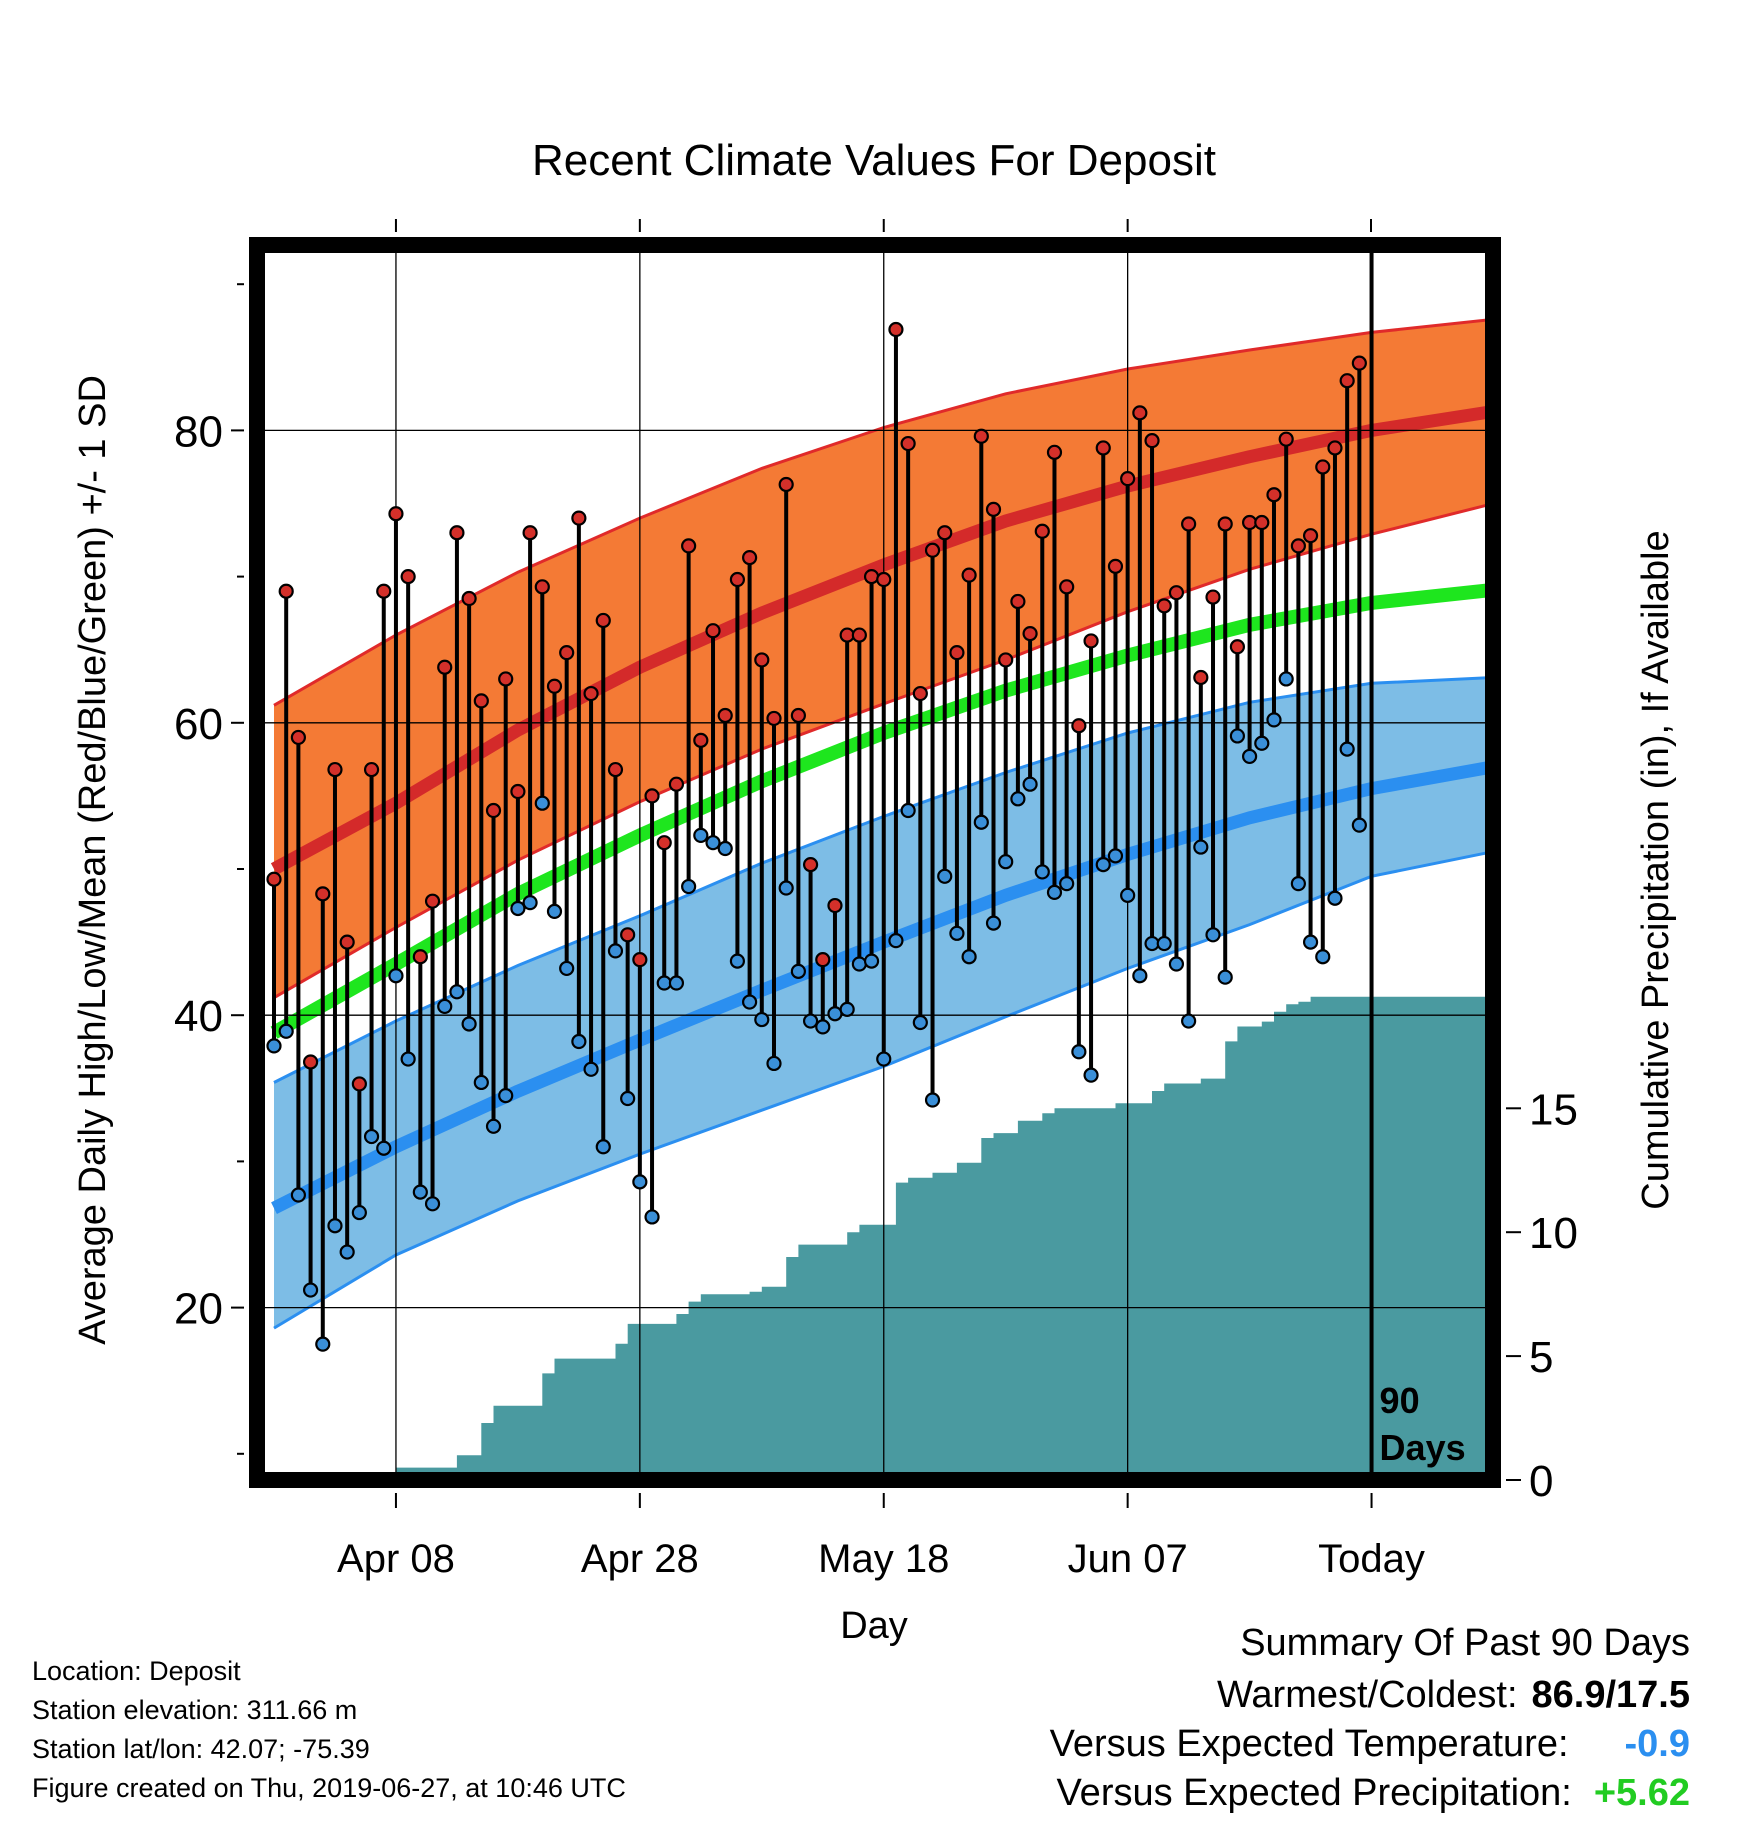 This screenshot has height=1828, width=1748. I want to click on station-location: Location: Deposit, so click(136, 1671).